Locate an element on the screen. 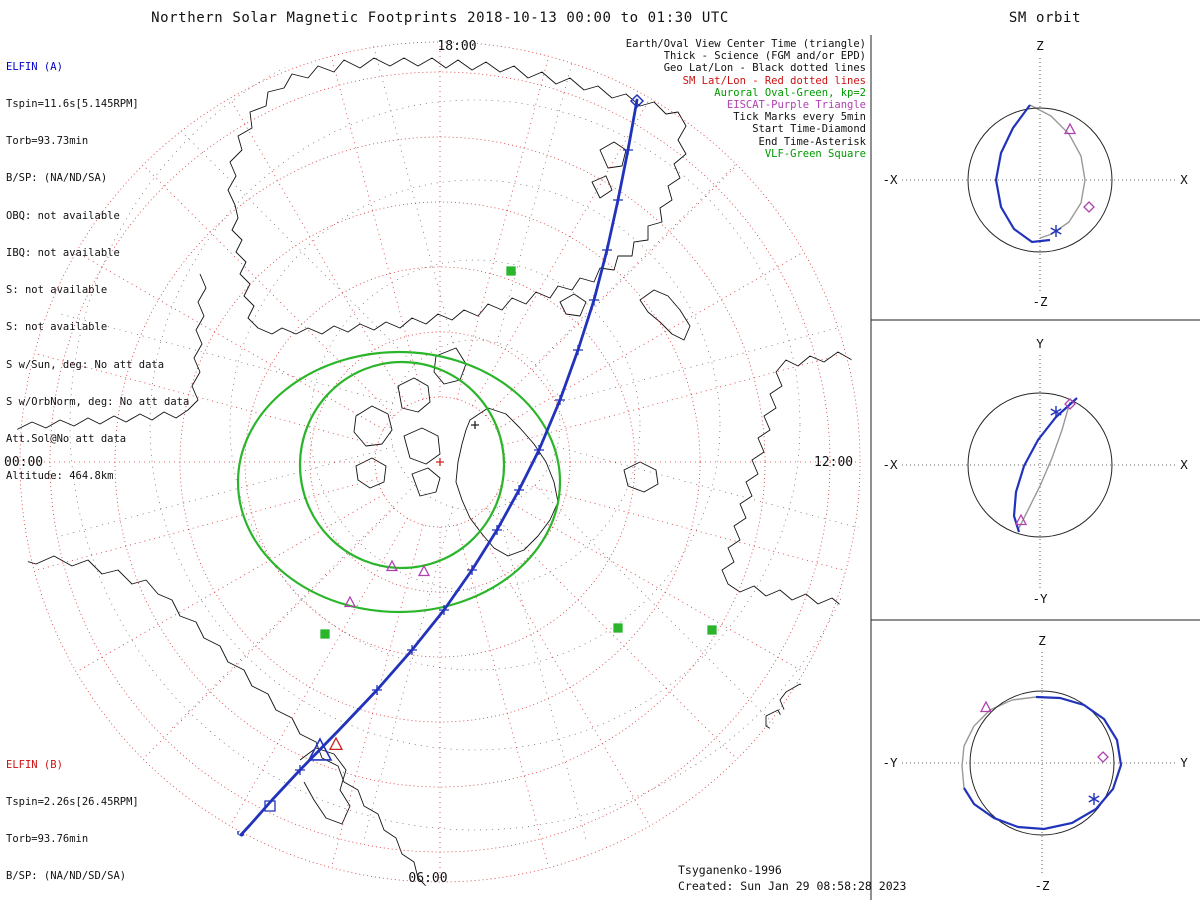 This screenshot has width=1200, height=900. side-markers is located at coordinates (1044, 463).